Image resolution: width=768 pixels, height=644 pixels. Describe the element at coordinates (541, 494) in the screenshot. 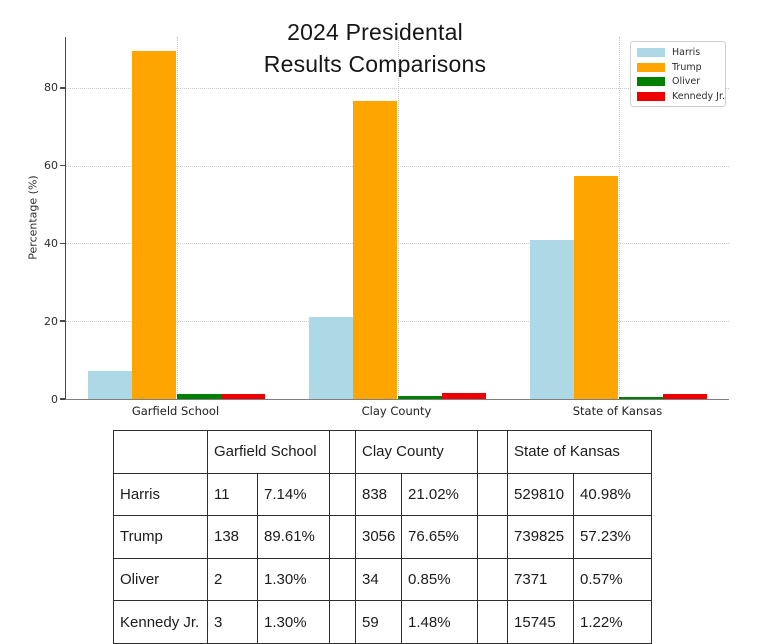

I see `kansas-count: 529810` at that location.